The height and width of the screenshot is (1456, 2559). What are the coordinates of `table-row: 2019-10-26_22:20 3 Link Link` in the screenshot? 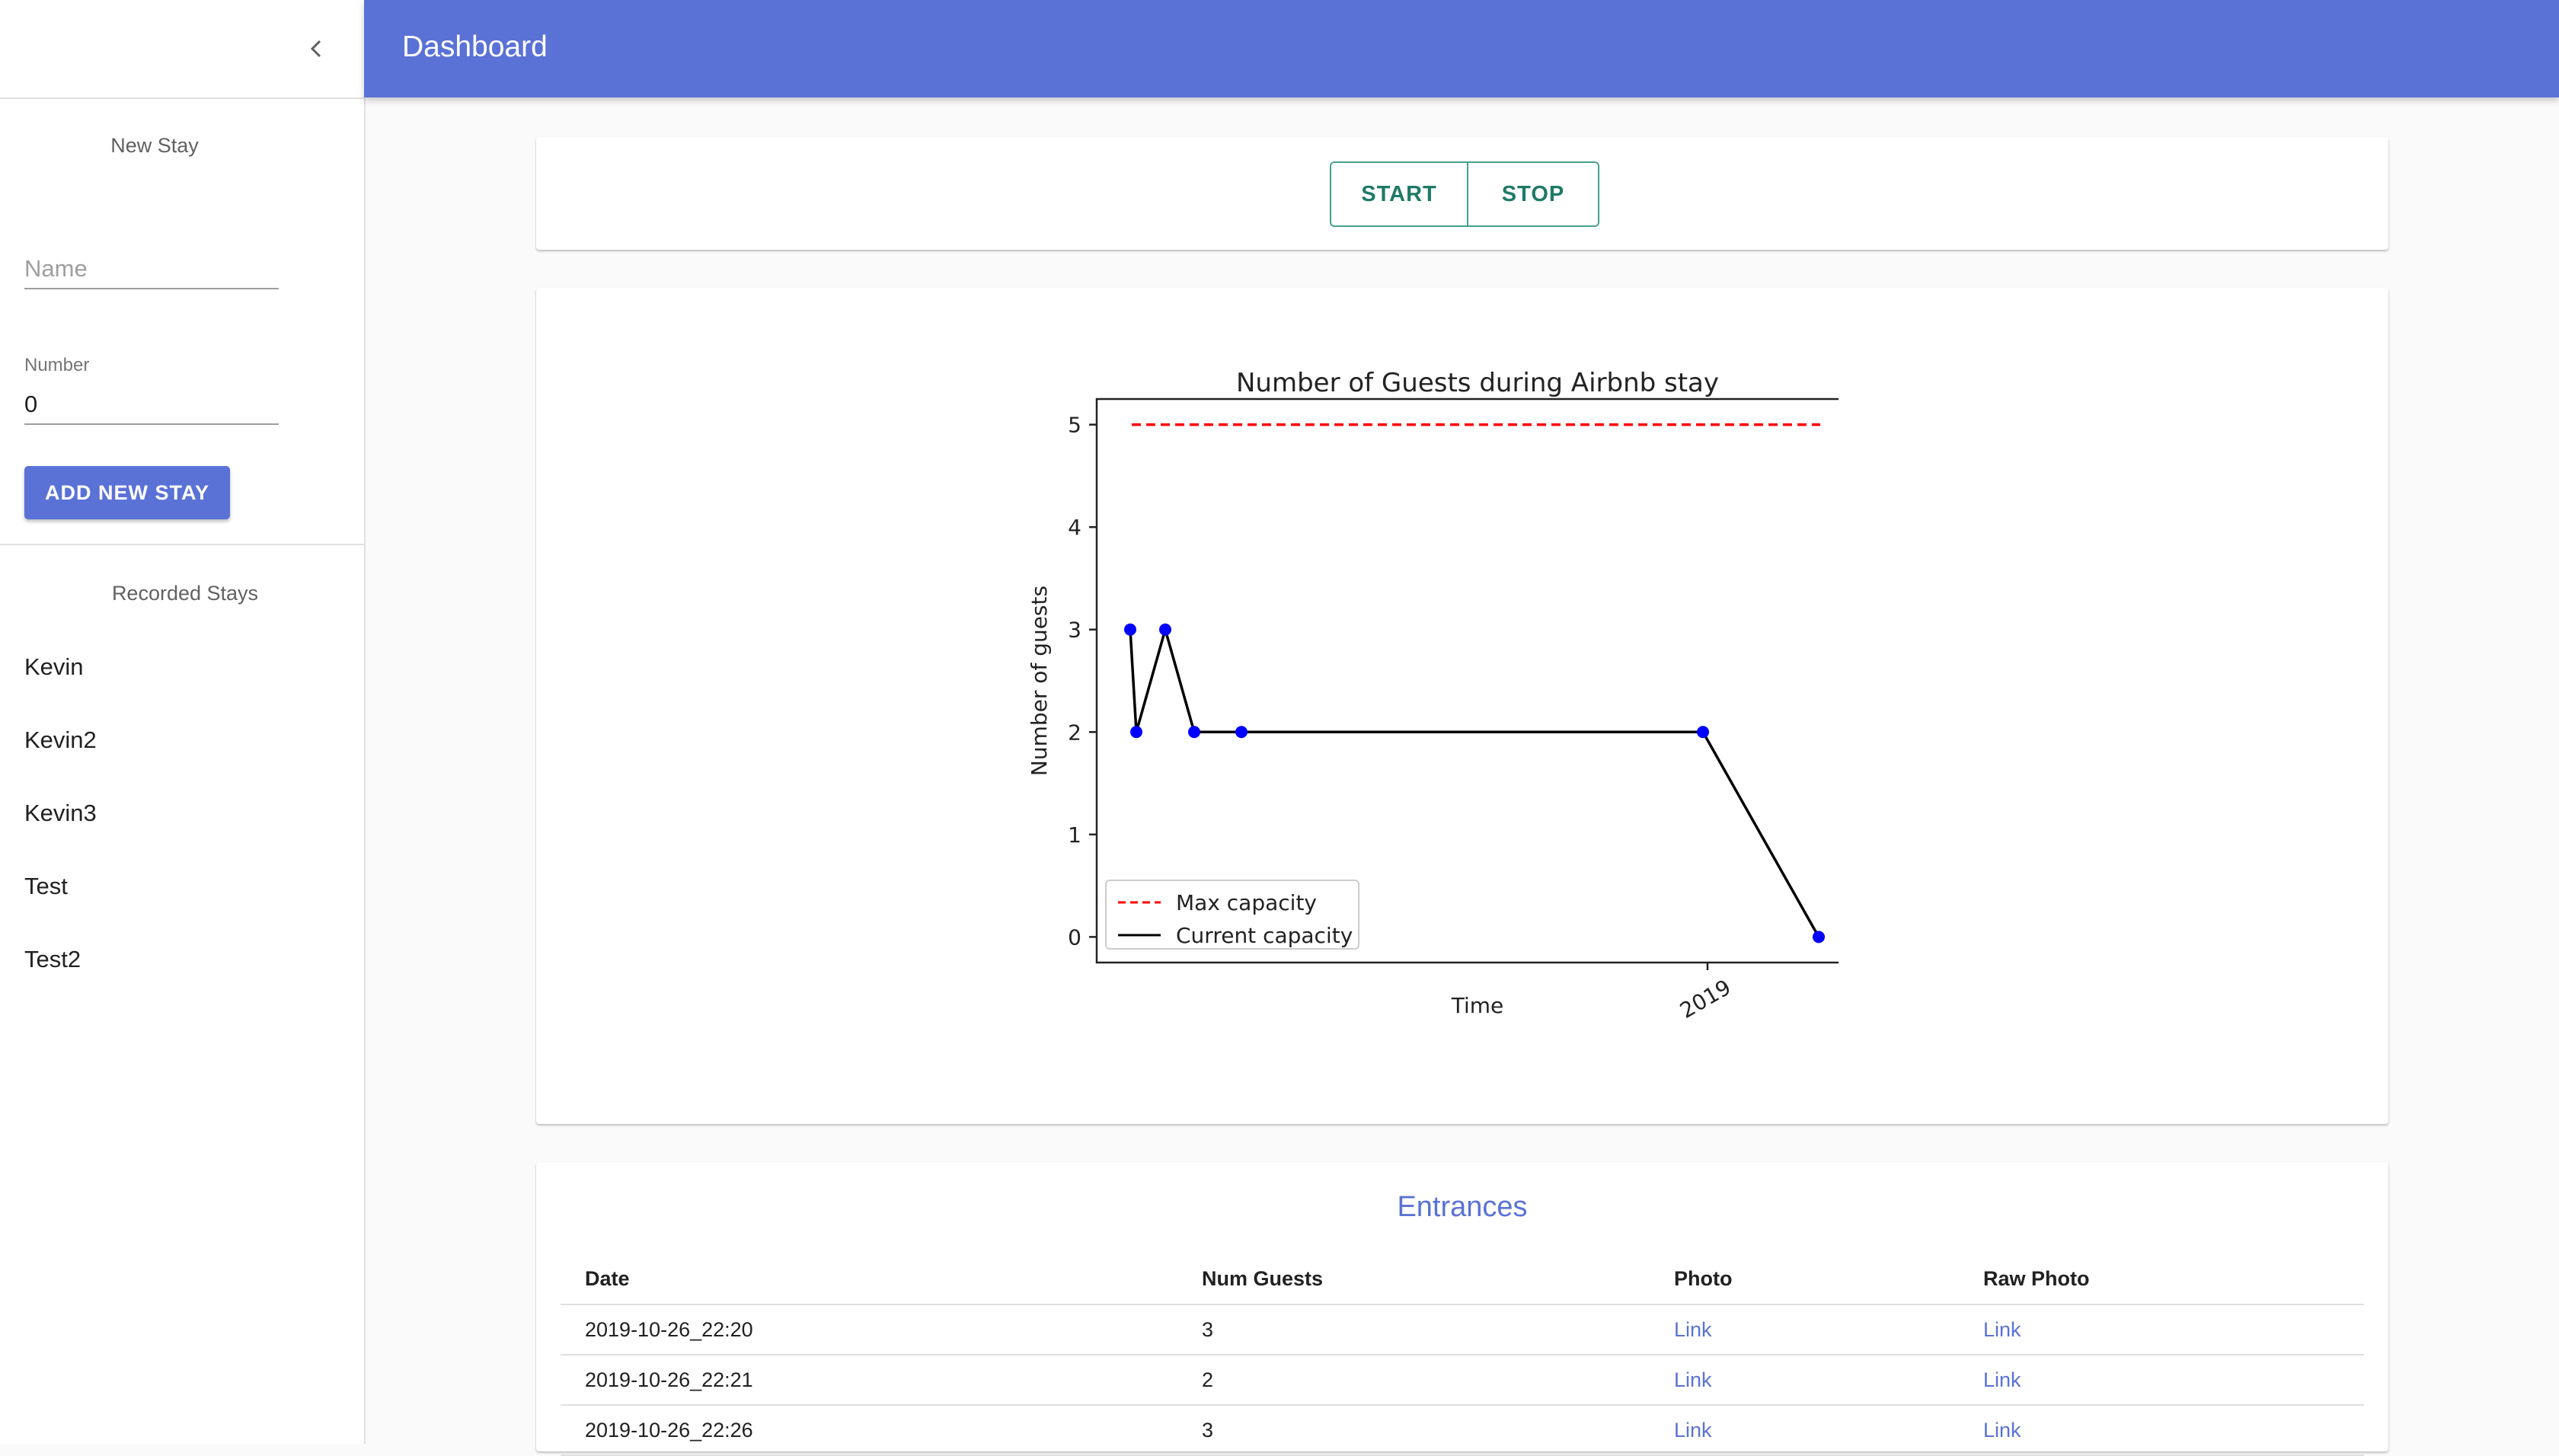 It's located at (1462, 1329).